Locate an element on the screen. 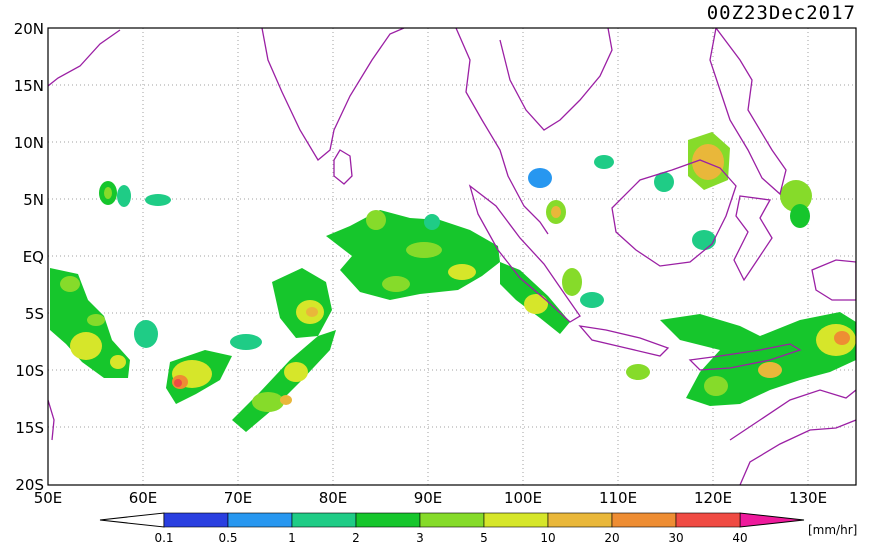  colorbar-tick-label: 30 is located at coordinates (675, 537).